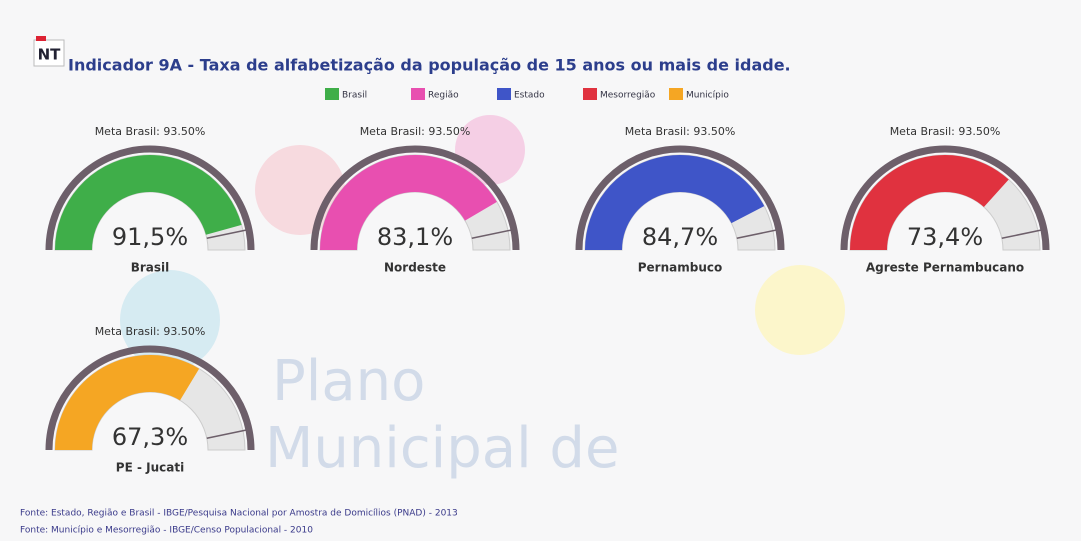  Describe the element at coordinates (529, 96) in the screenshot. I see `legend-label: Estado` at that location.